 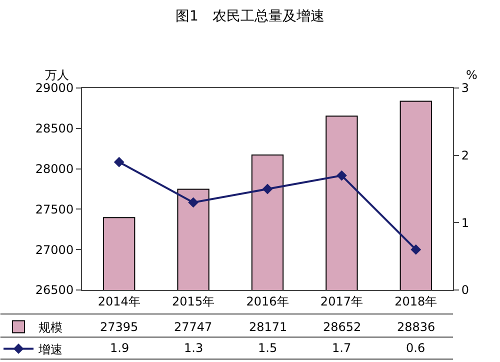 What do you see at coordinates (120, 348) in the screenshot?
I see `data-label: 1.9` at bounding box center [120, 348].